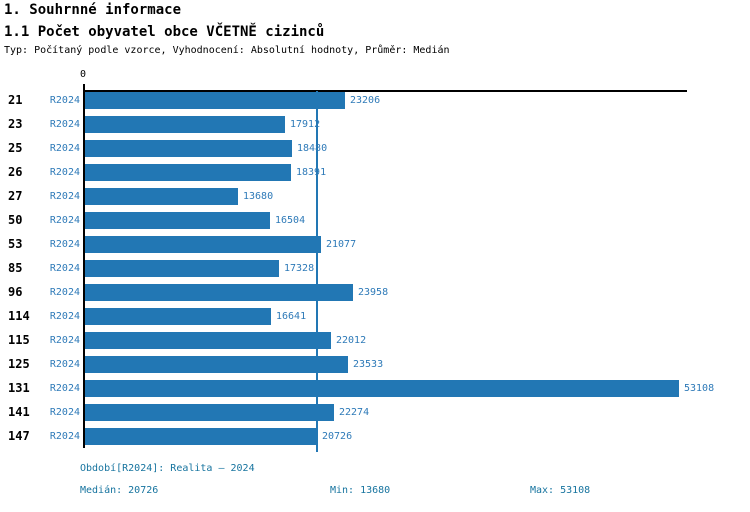 The image size is (750, 512). I want to click on row-category-label: 131, so click(19, 388).